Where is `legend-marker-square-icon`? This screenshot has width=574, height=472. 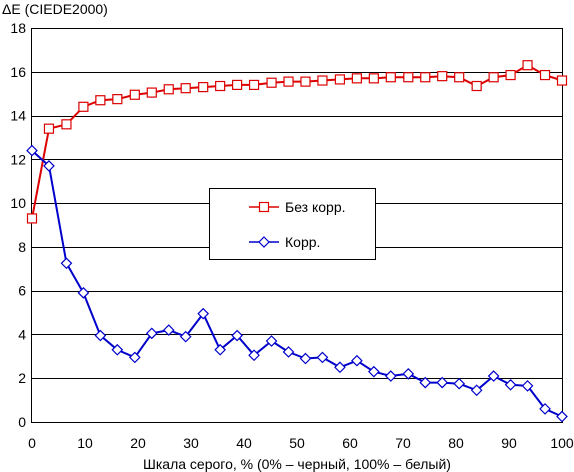 legend-marker-square-icon is located at coordinates (264, 207).